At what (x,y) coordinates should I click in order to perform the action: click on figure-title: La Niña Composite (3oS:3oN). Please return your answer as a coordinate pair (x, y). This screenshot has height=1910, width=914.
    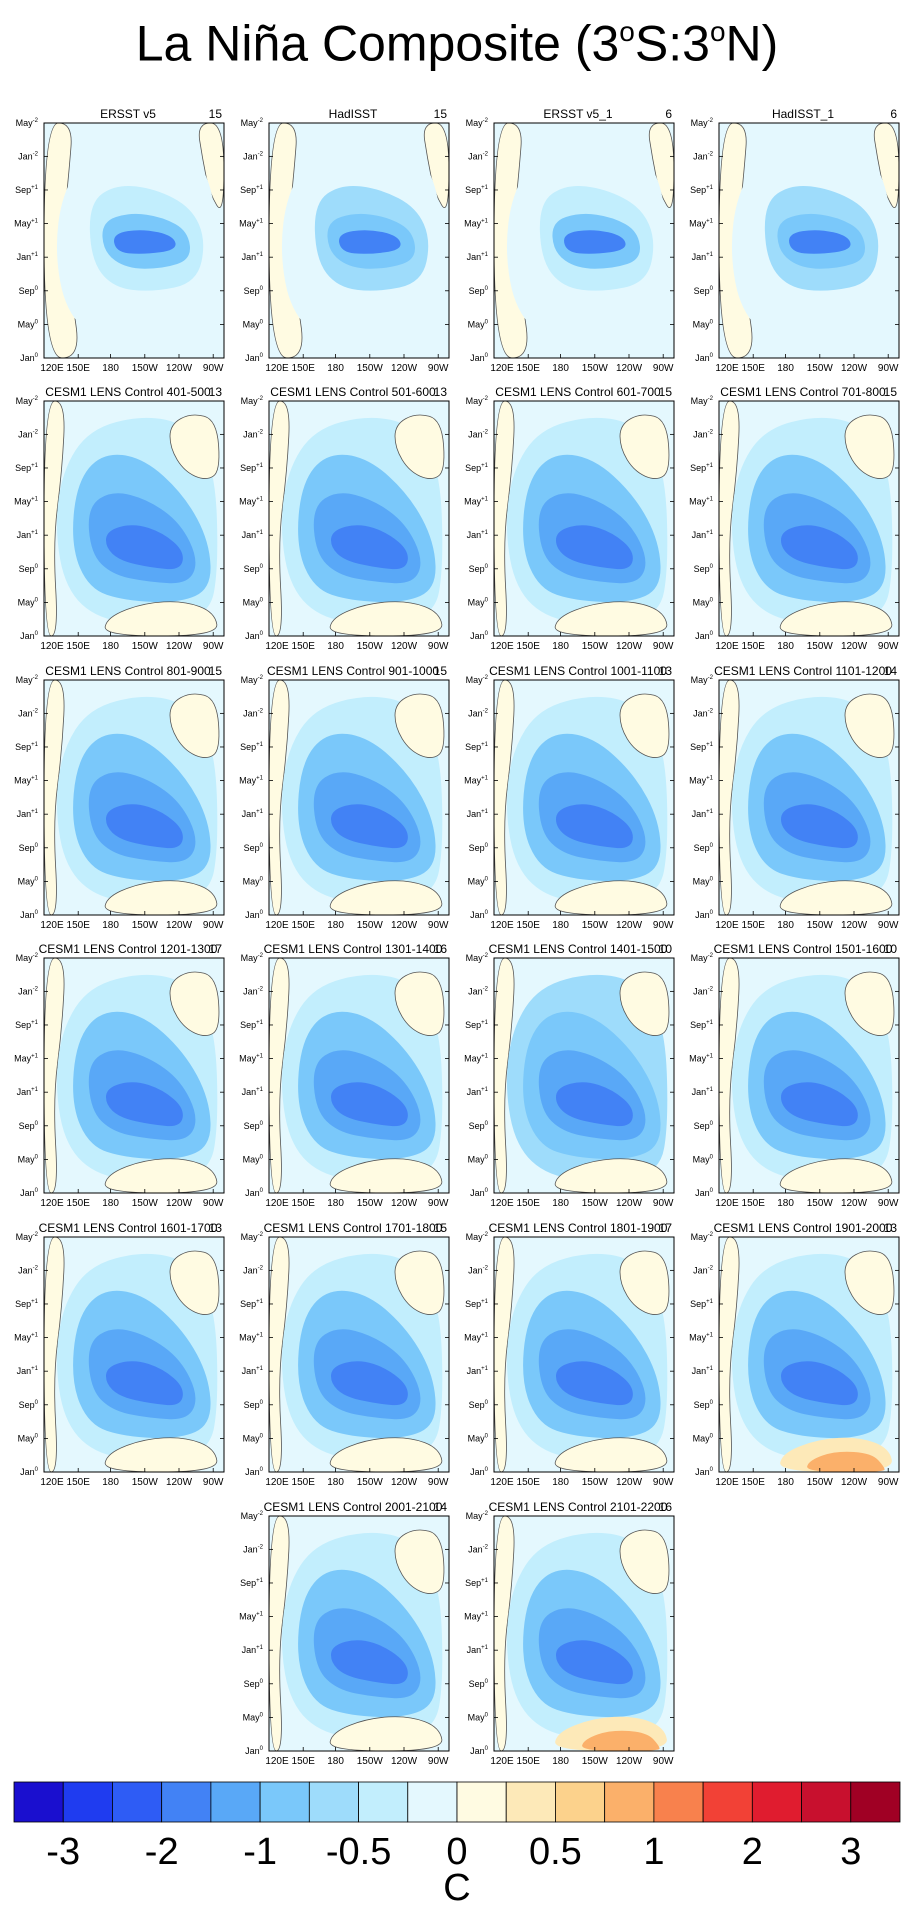
    Looking at the image, I should click on (457, 39).